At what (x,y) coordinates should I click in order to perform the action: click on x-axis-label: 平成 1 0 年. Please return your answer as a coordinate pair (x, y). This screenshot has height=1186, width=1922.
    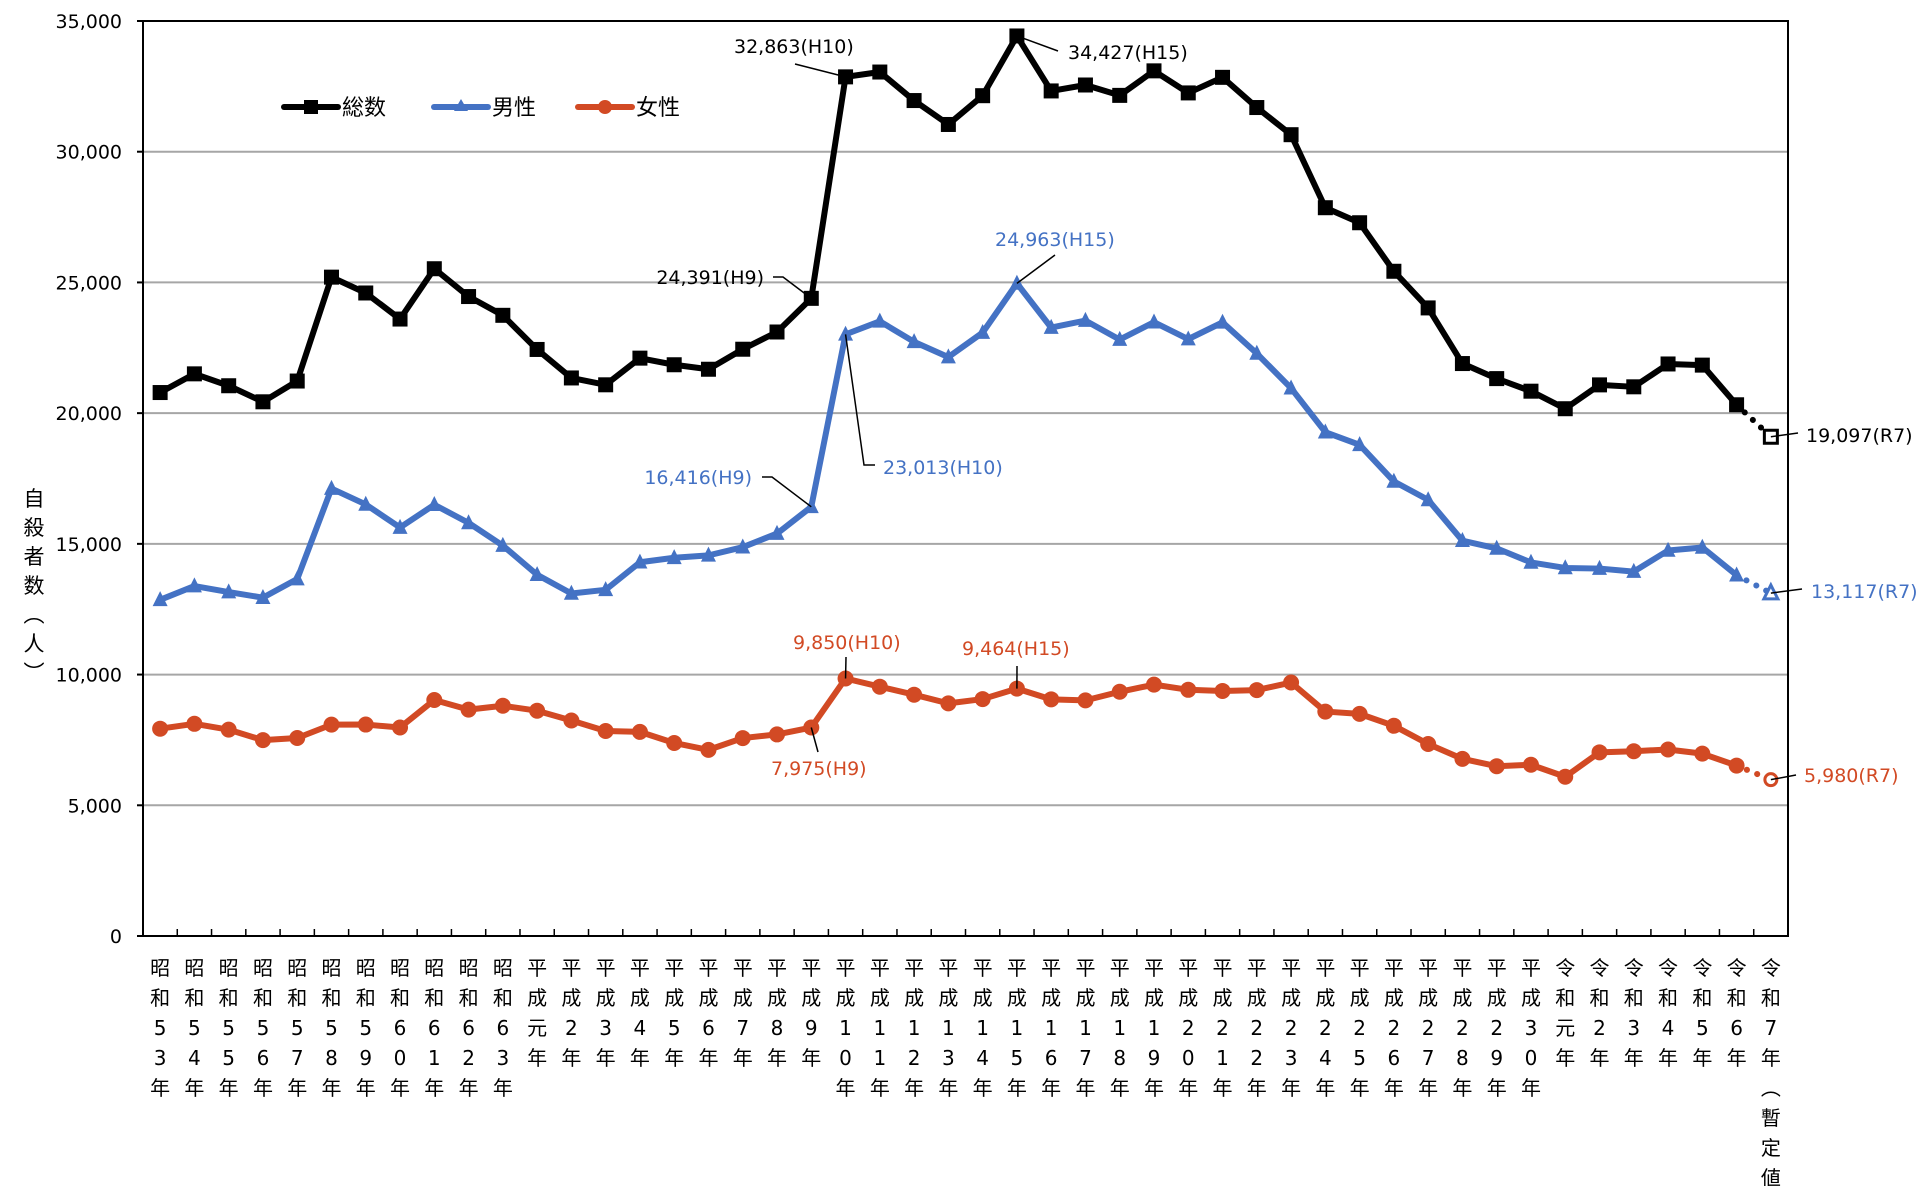
    Looking at the image, I should click on (846, 1028).